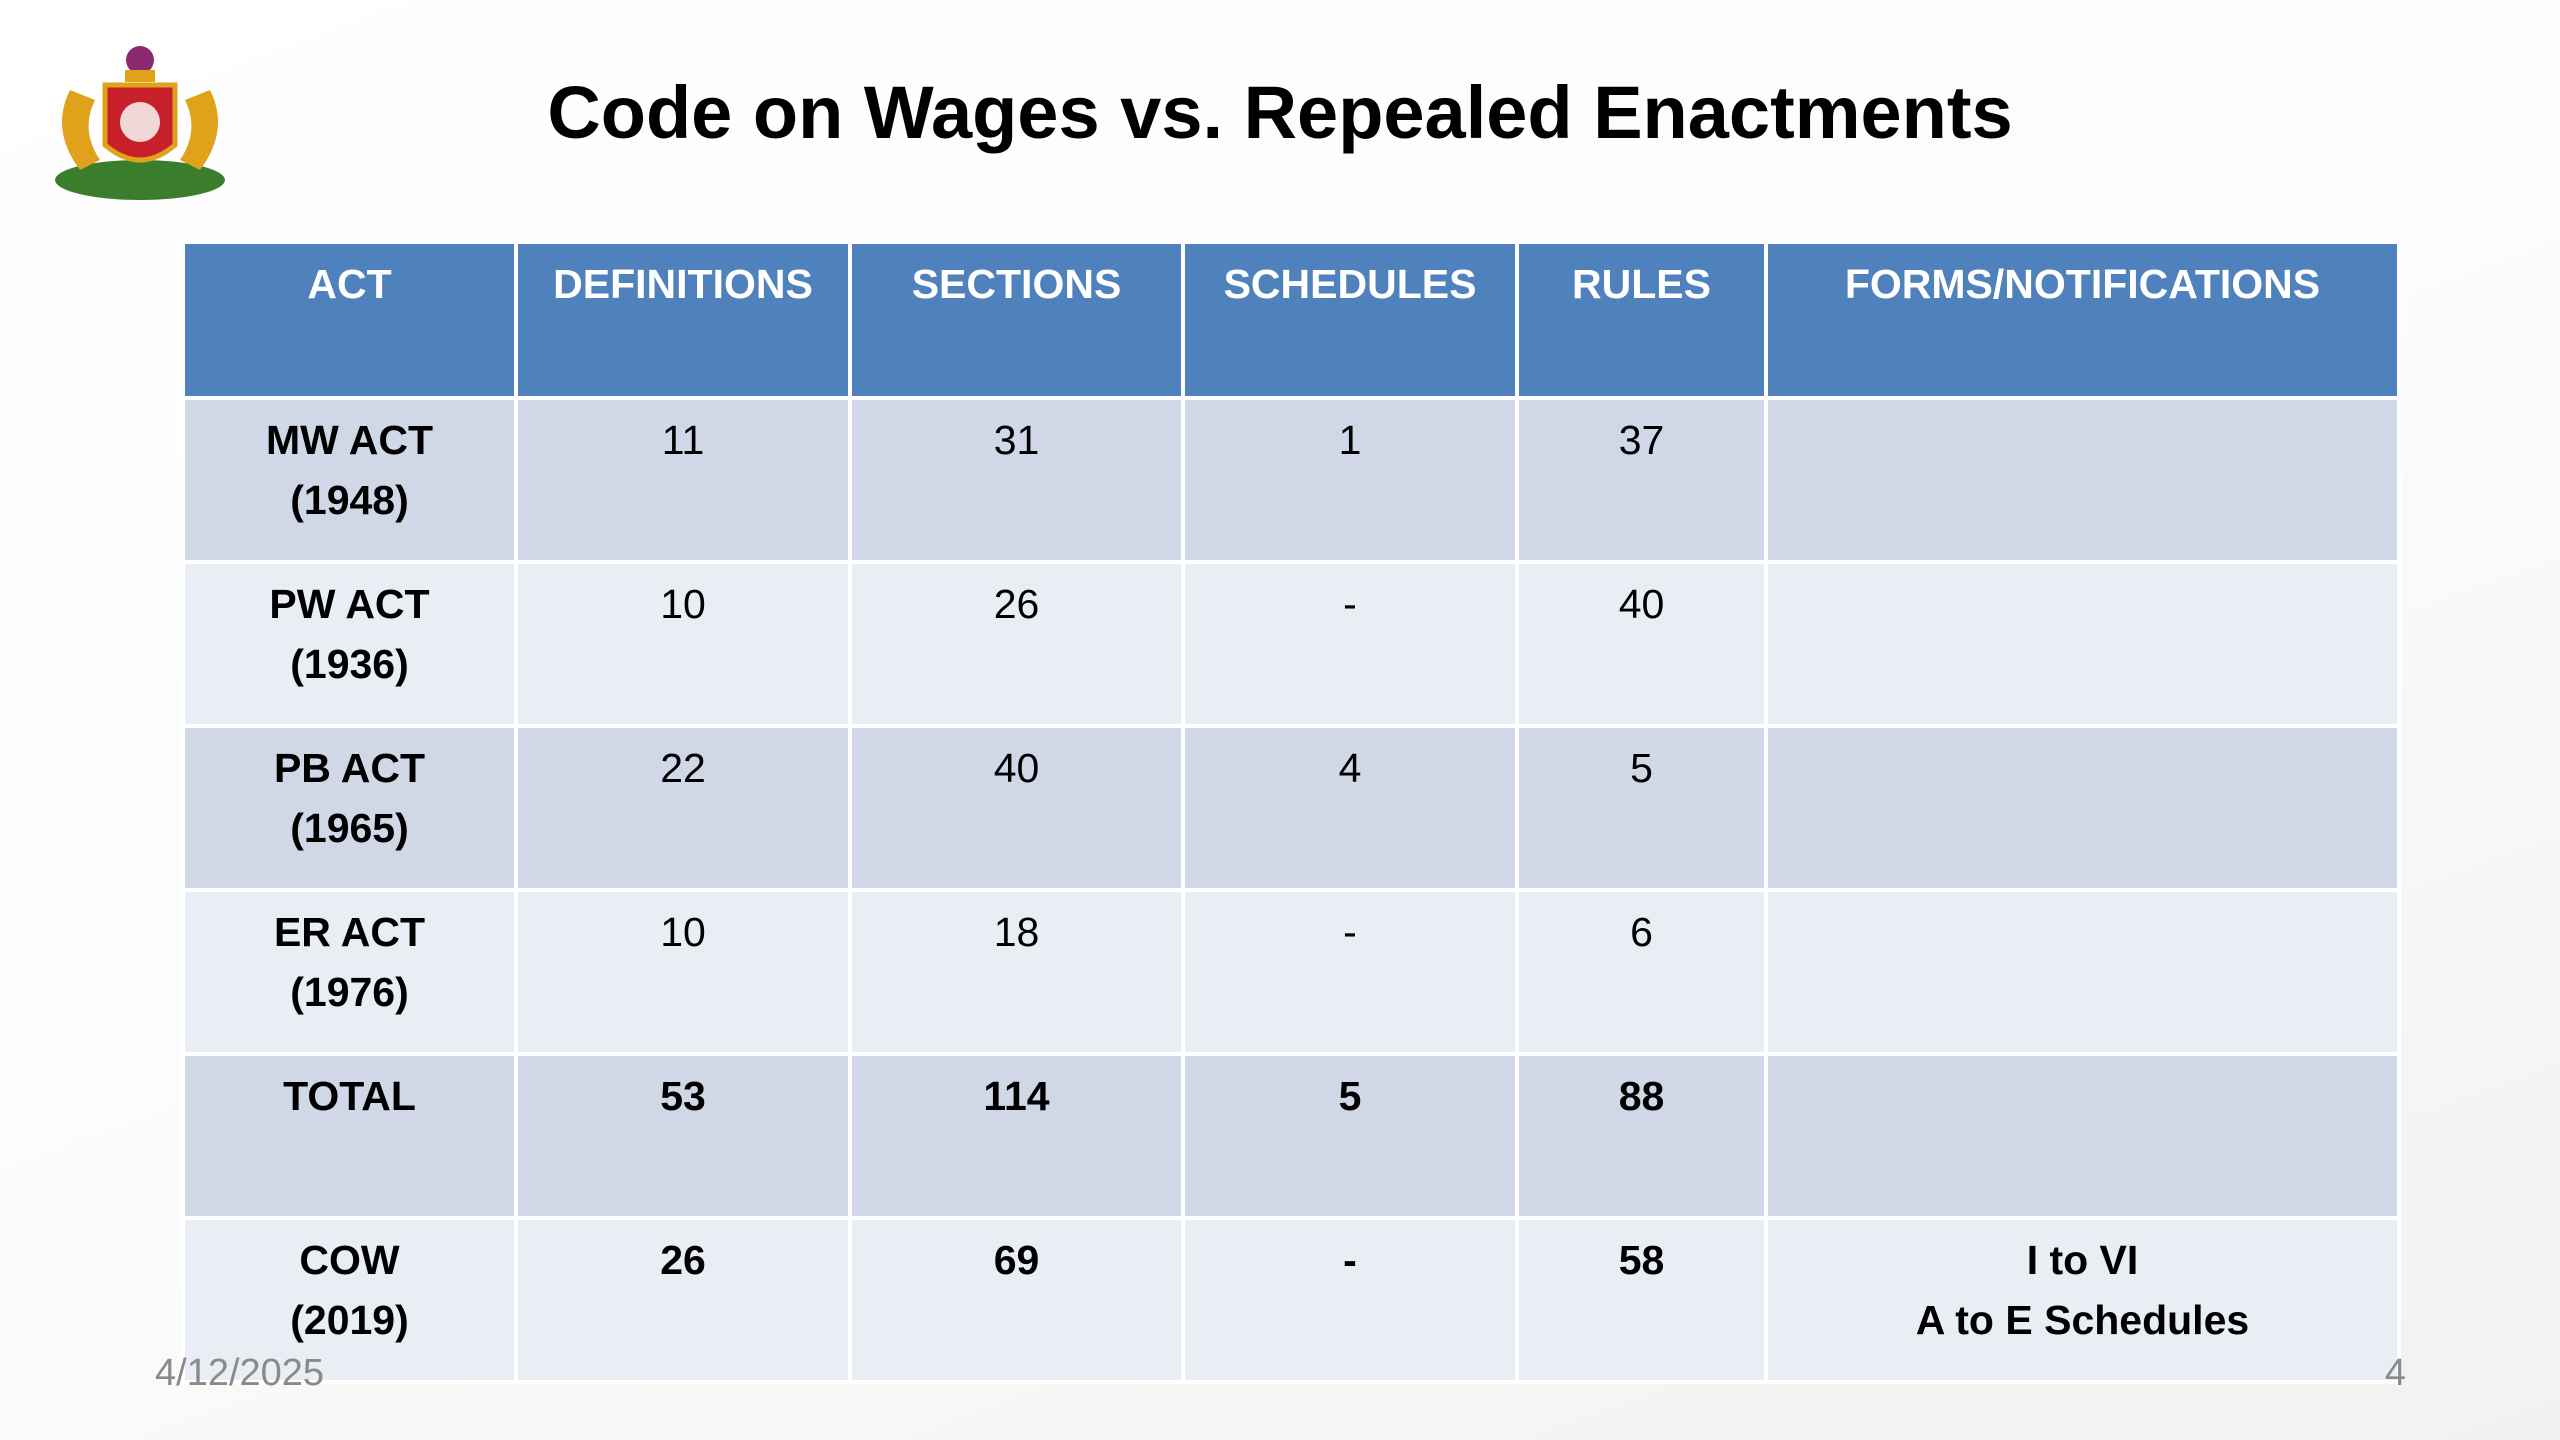  What do you see at coordinates (1016, 320) in the screenshot?
I see `header-cell: SECTIONS` at bounding box center [1016, 320].